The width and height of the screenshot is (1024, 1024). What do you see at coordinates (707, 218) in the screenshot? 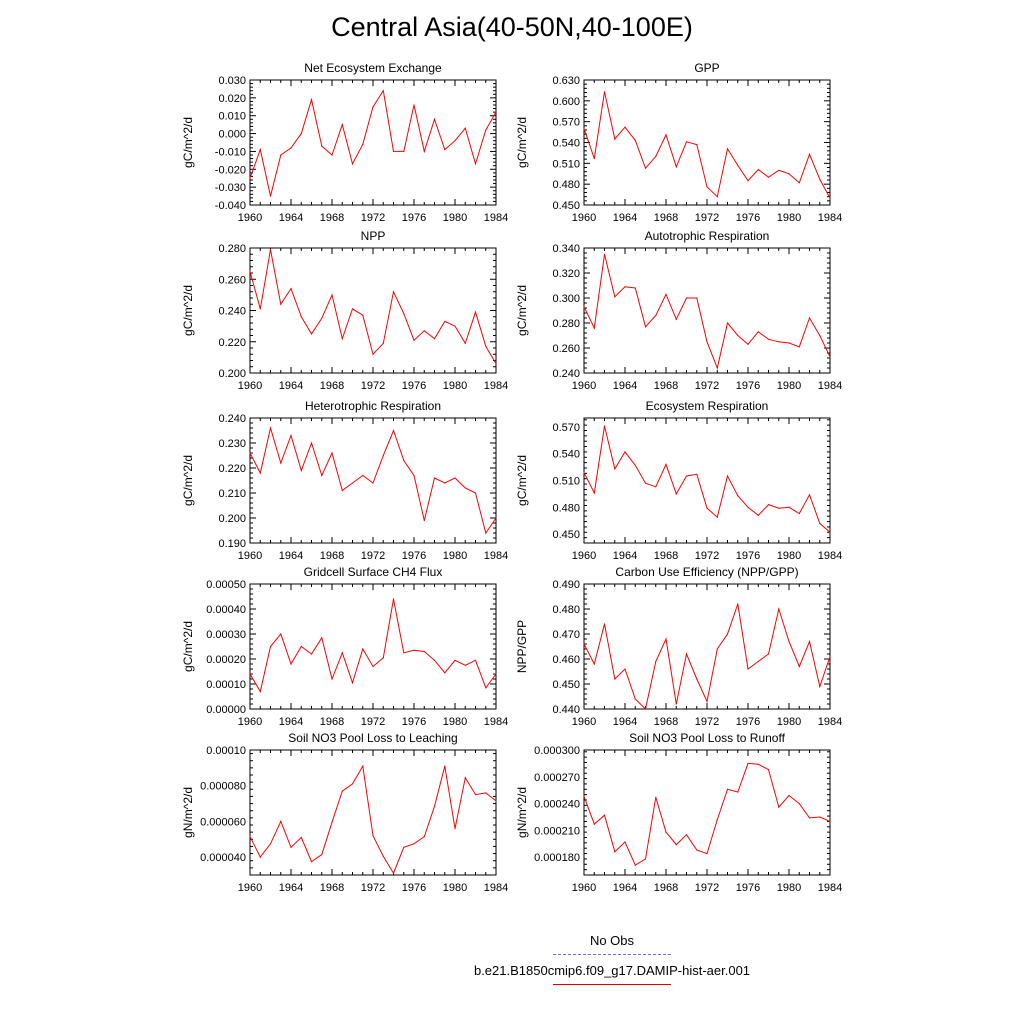
I see `x-tick-label: 1972` at bounding box center [707, 218].